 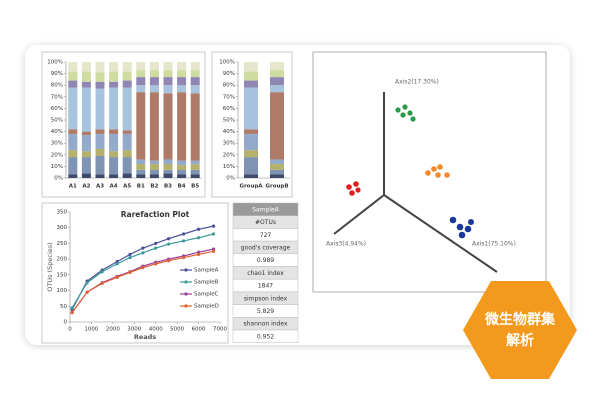 What do you see at coordinates (265, 222) in the screenshot?
I see `table-text: #OTUs` at bounding box center [265, 222].